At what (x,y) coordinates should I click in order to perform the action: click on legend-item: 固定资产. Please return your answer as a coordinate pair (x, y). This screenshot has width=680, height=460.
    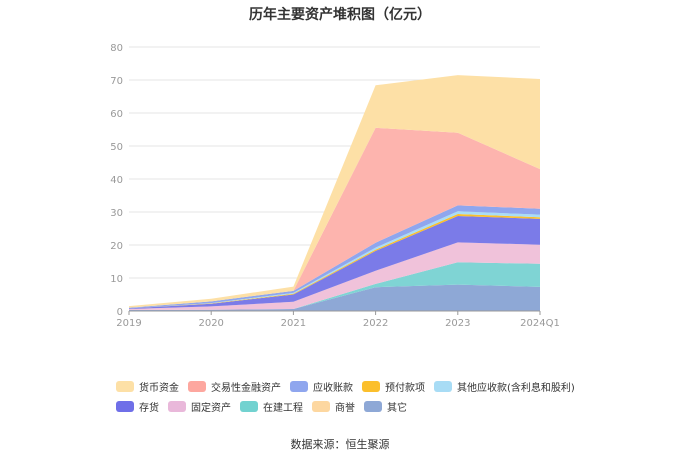
    Looking at the image, I should click on (199, 406).